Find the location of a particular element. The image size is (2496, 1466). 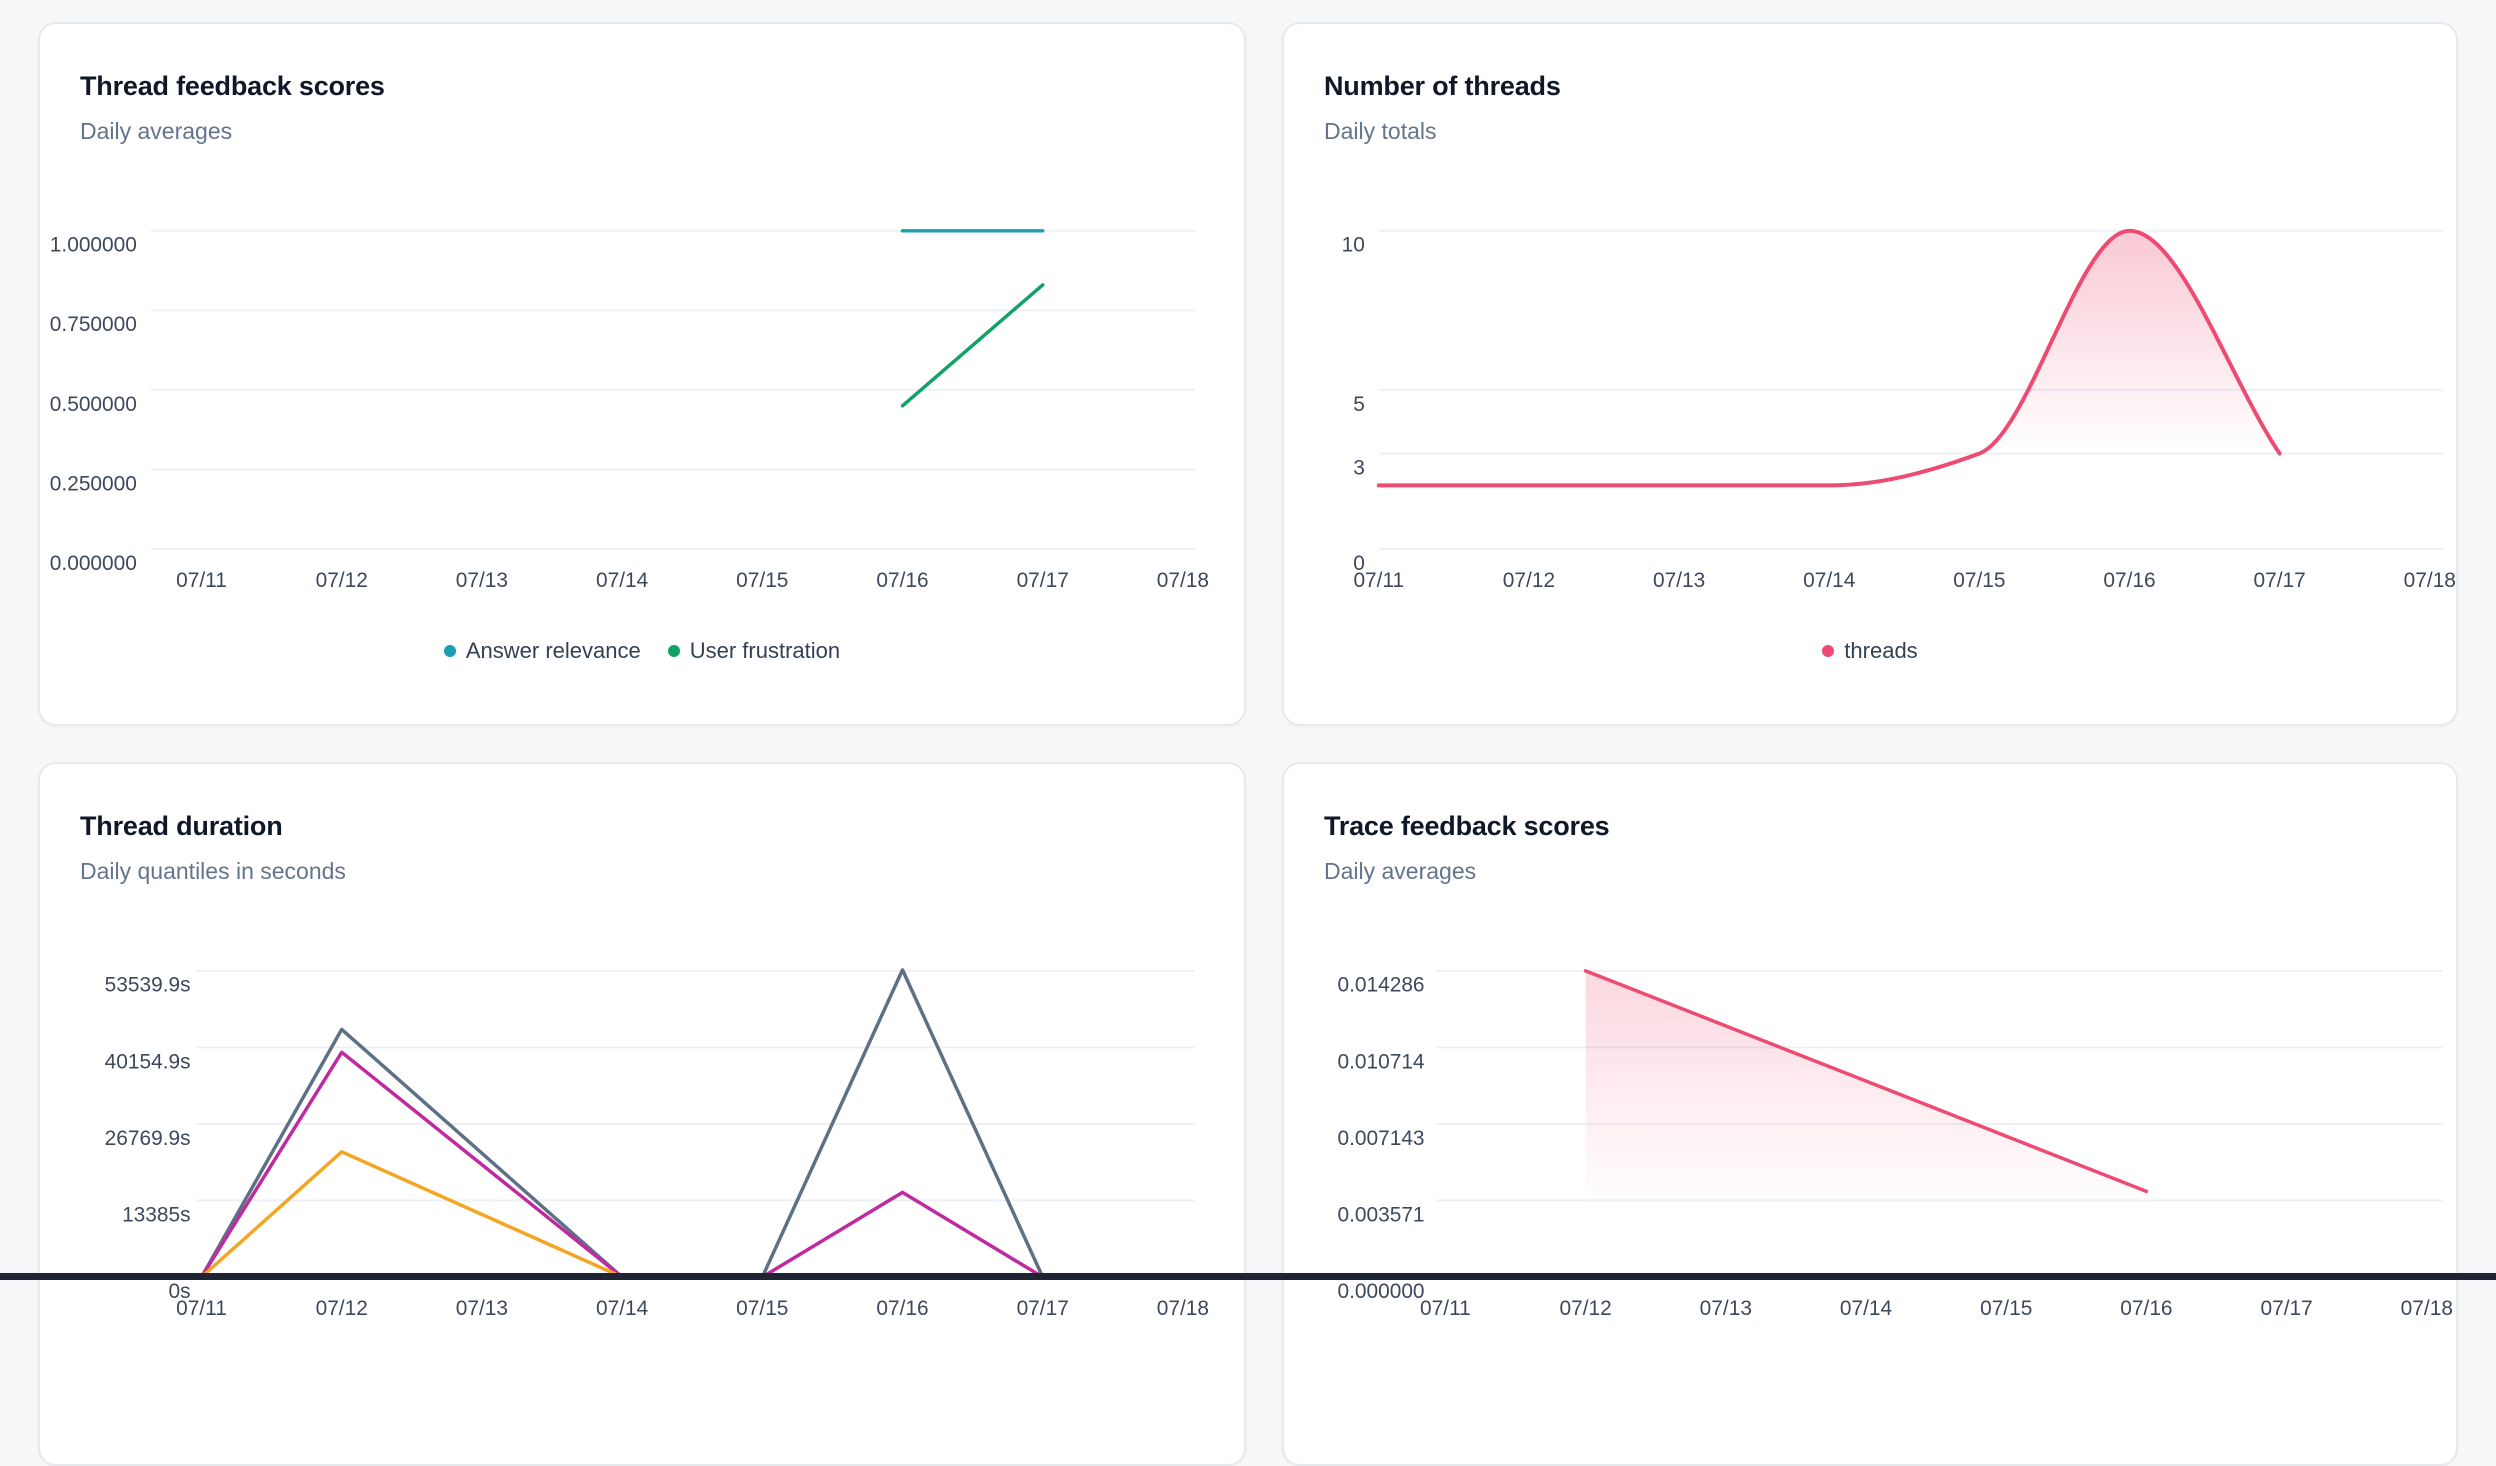

card-title: Thread feedback scores is located at coordinates (232, 86).